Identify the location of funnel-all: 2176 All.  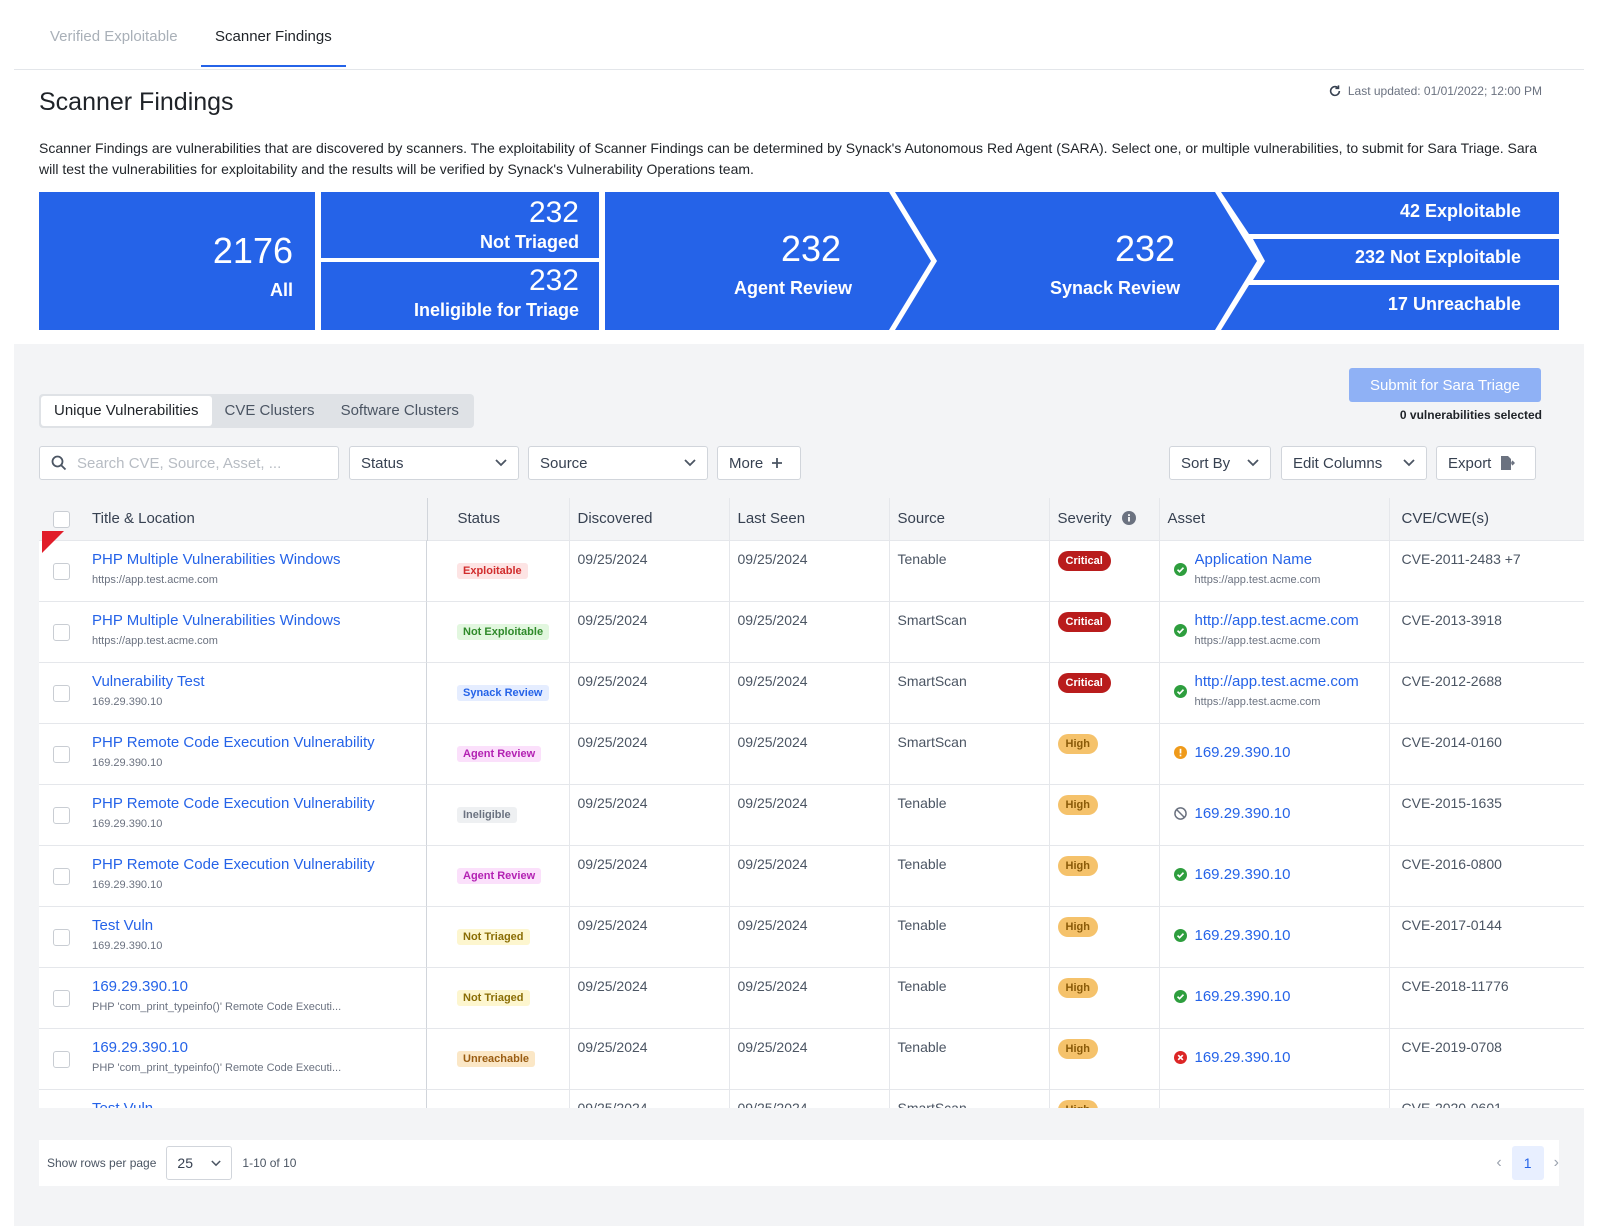
(177, 261).